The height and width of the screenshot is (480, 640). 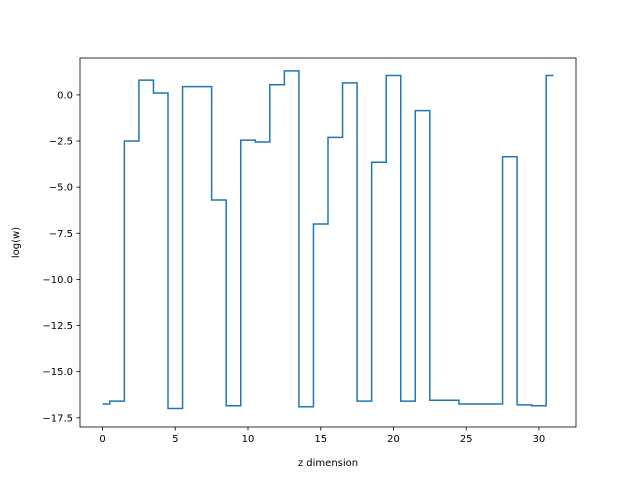 What do you see at coordinates (16, 242) in the screenshot?
I see `y-axis-label: log(w)` at bounding box center [16, 242].